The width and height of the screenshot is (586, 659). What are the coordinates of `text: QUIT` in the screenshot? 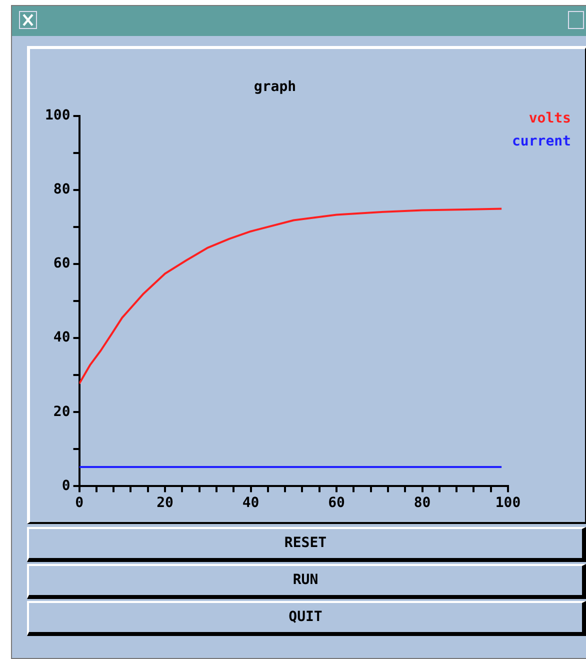 It's located at (306, 618).